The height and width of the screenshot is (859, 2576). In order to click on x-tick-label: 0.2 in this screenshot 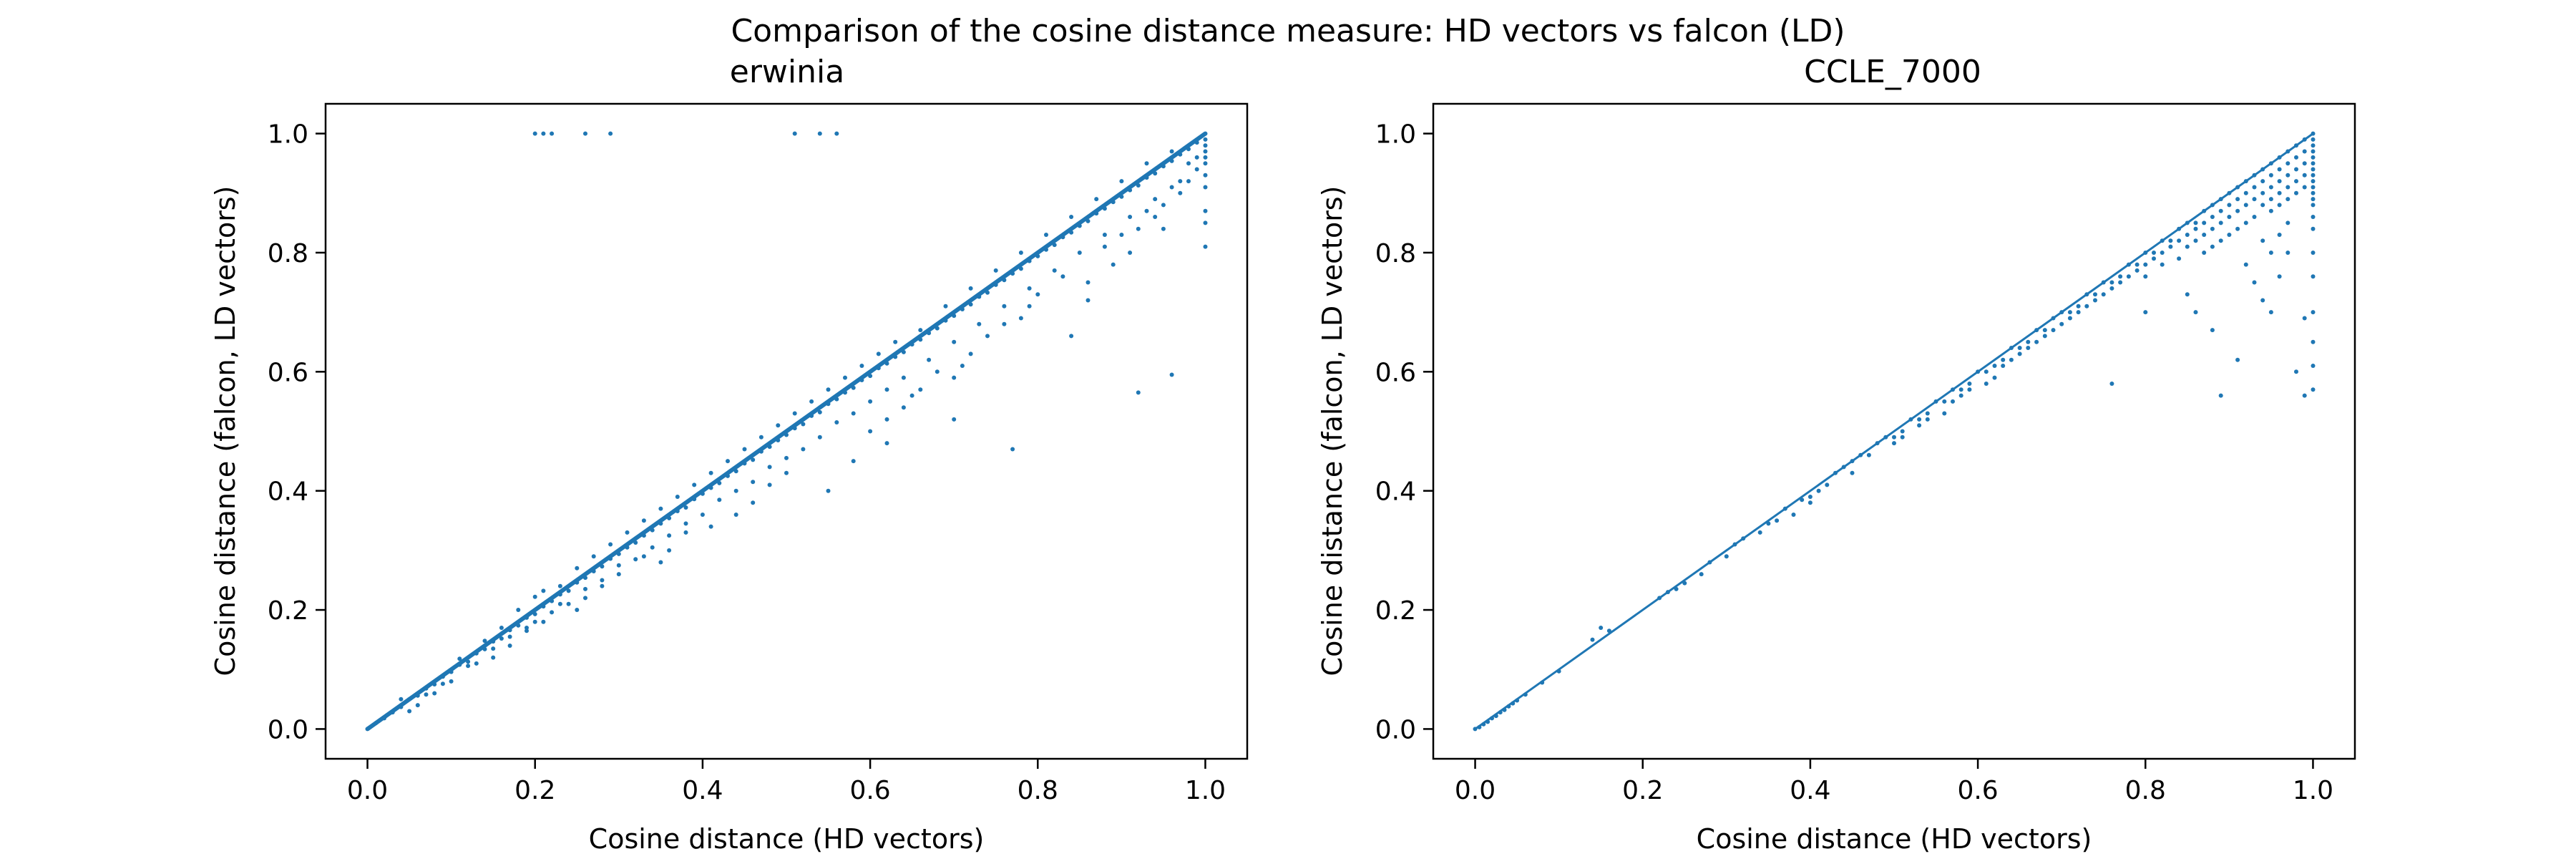, I will do `click(534, 790)`.